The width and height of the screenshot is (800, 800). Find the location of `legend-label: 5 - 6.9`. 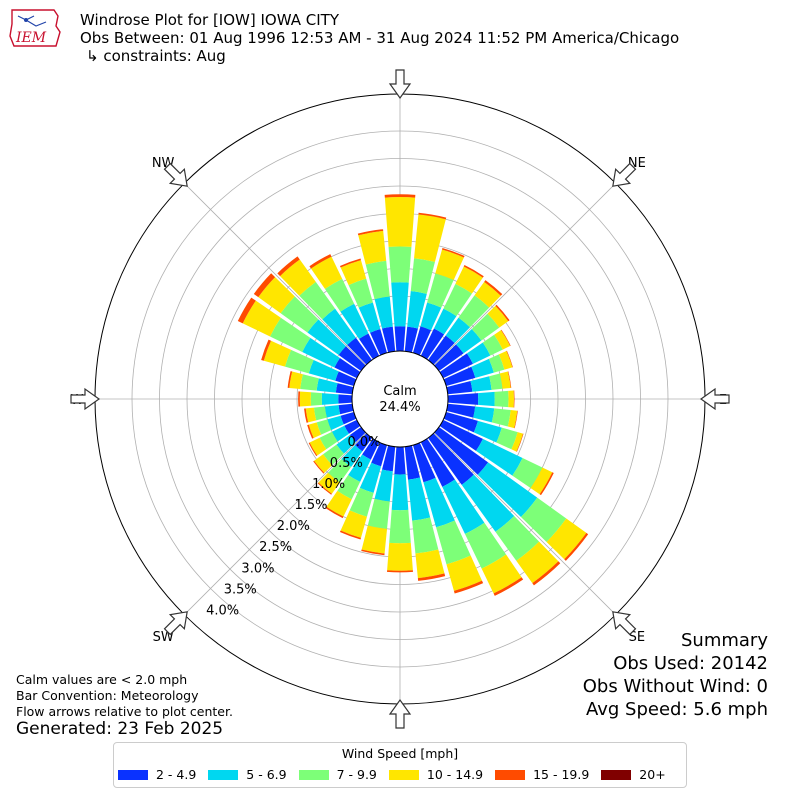

legend-label: 5 - 6.9 is located at coordinates (266, 774).